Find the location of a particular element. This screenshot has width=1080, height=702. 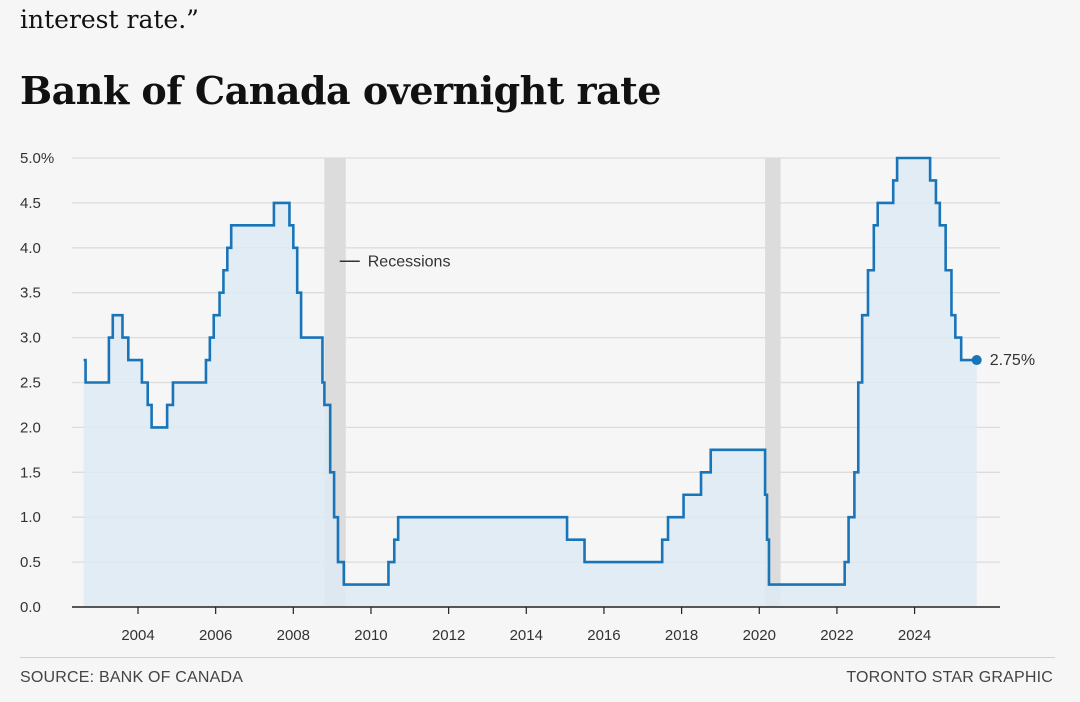

y-tick-label: 3.0 is located at coordinates (30, 338).